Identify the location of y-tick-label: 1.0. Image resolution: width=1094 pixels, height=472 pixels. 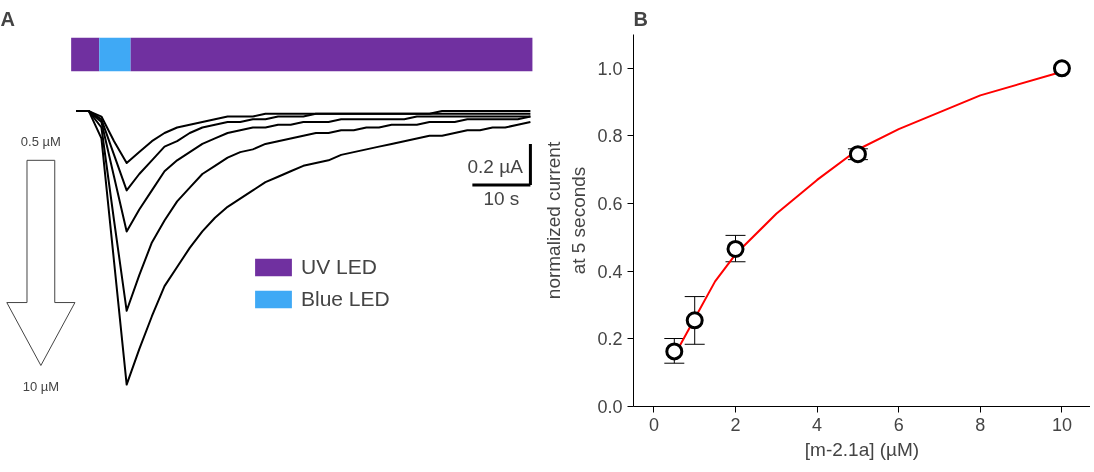
(610, 68).